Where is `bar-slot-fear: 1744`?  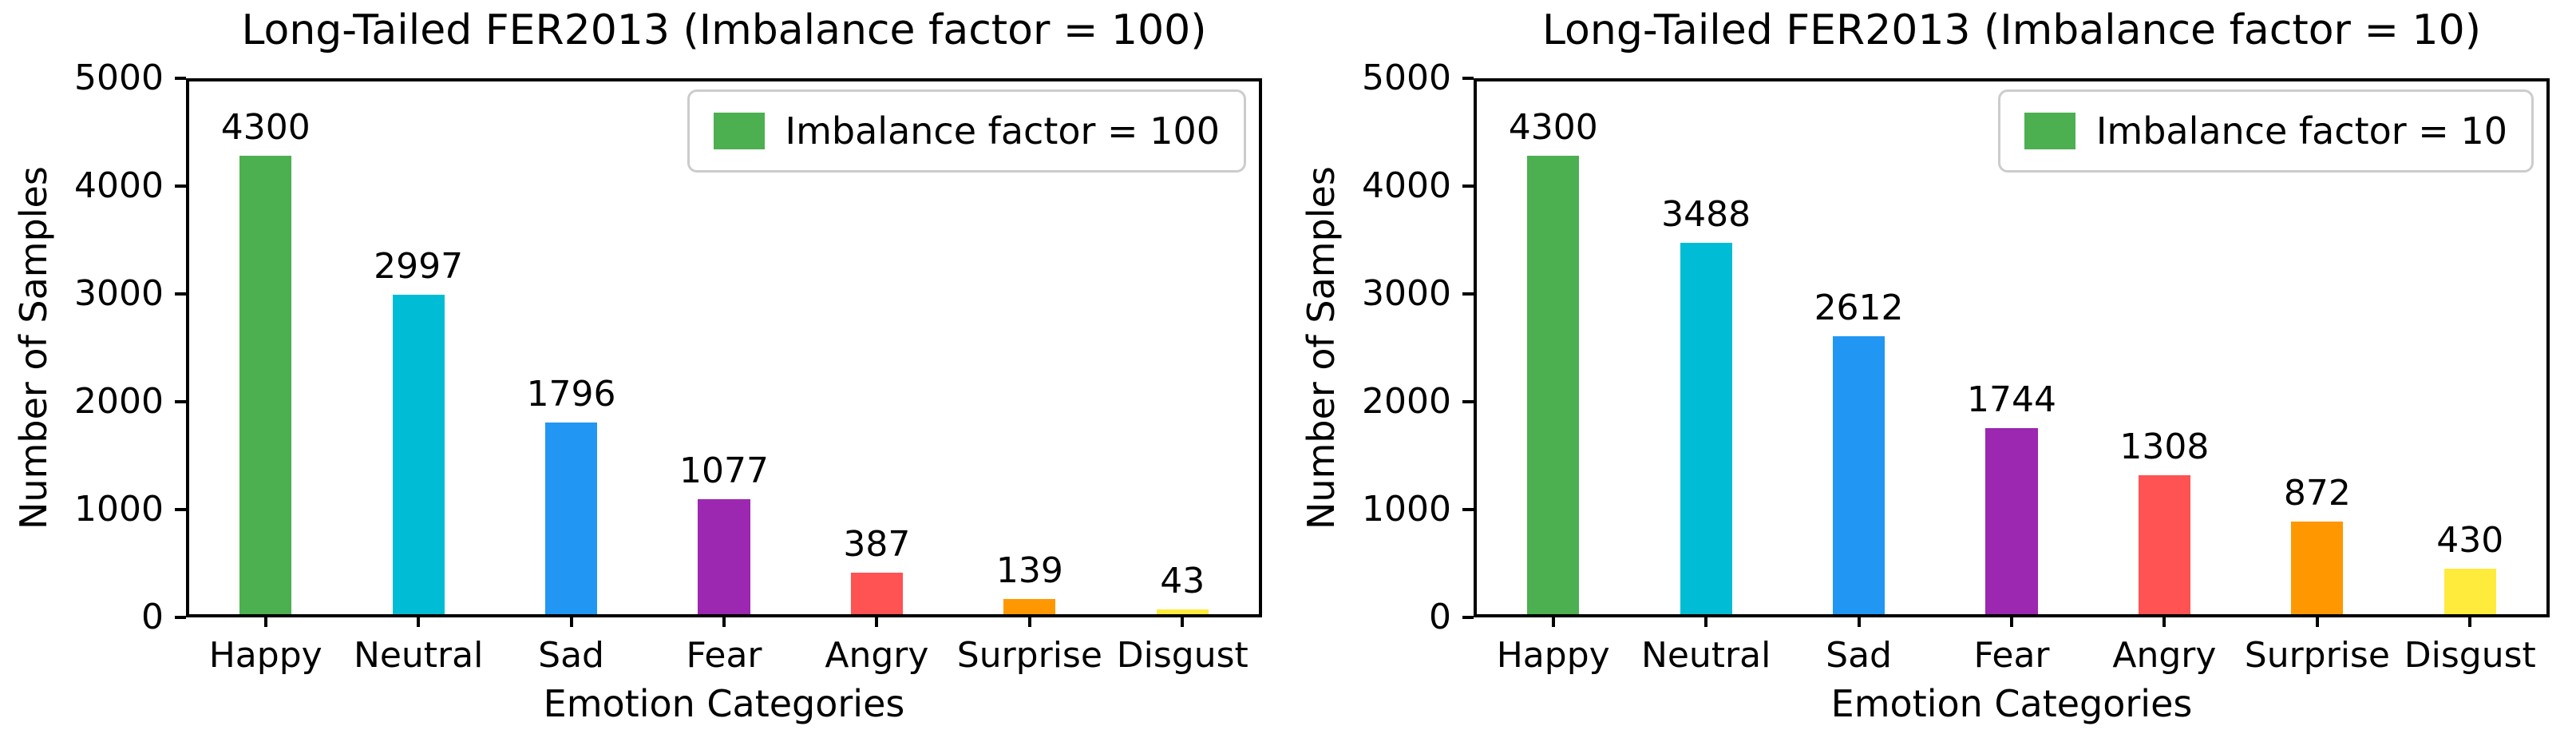
bar-slot-fear: 1744 is located at coordinates (2011, 347).